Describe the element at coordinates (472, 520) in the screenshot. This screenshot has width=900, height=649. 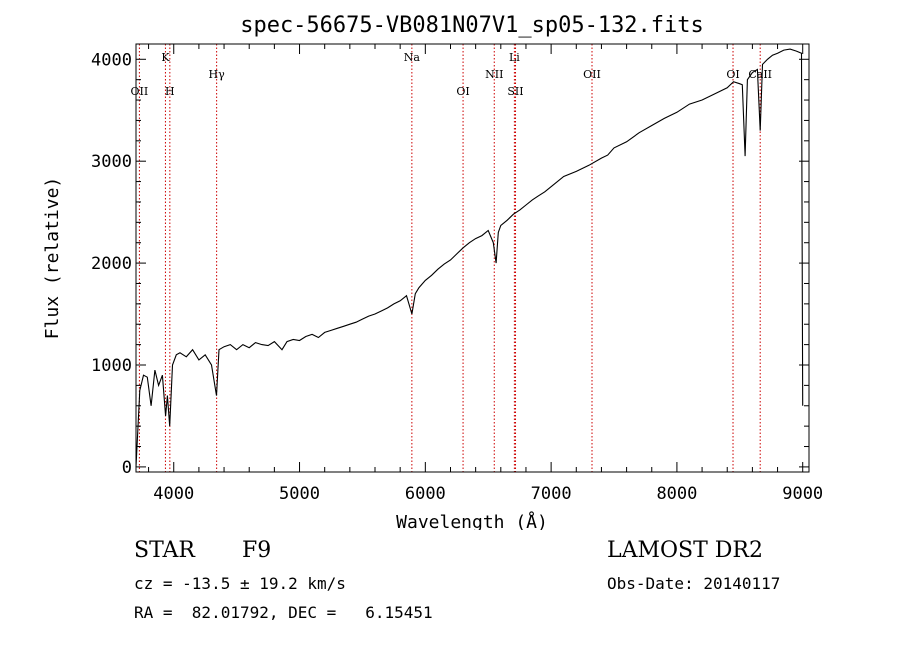
I see `x-axis-label: Wavelength (Å)` at that location.